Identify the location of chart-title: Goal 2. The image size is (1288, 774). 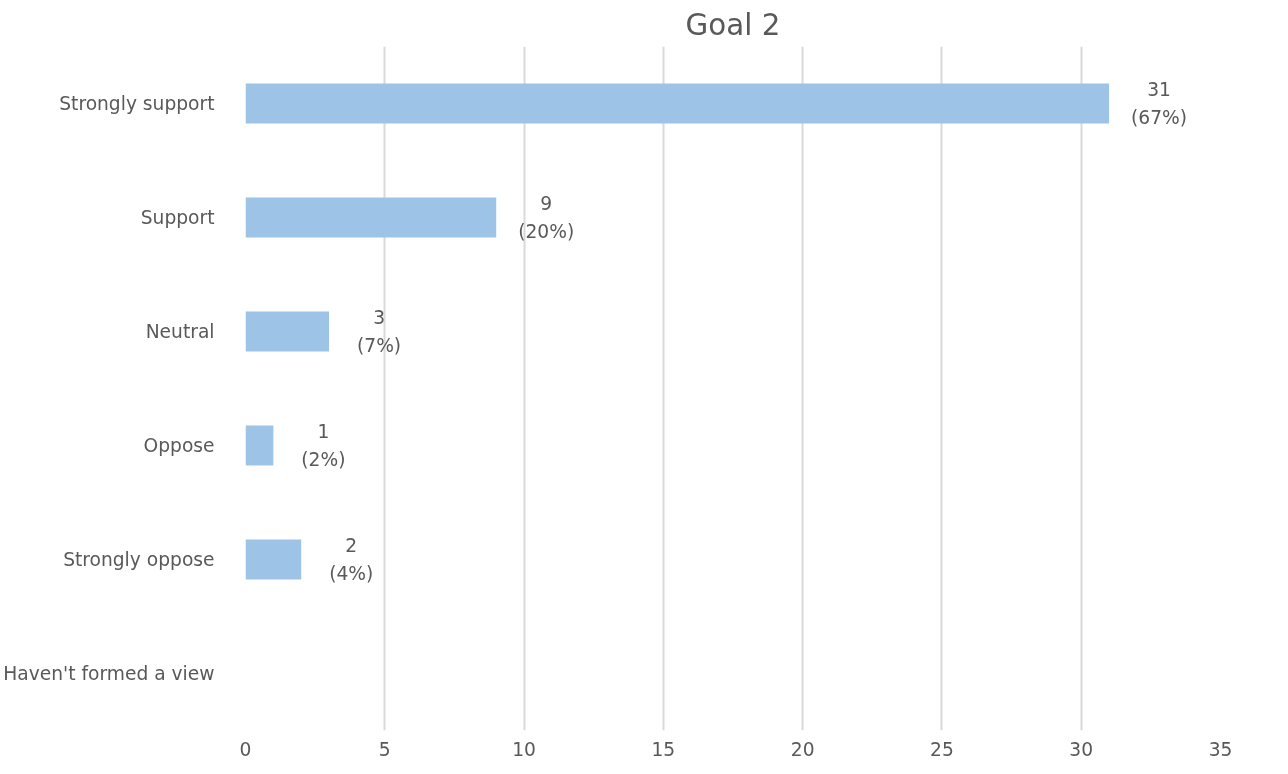
(733, 24).